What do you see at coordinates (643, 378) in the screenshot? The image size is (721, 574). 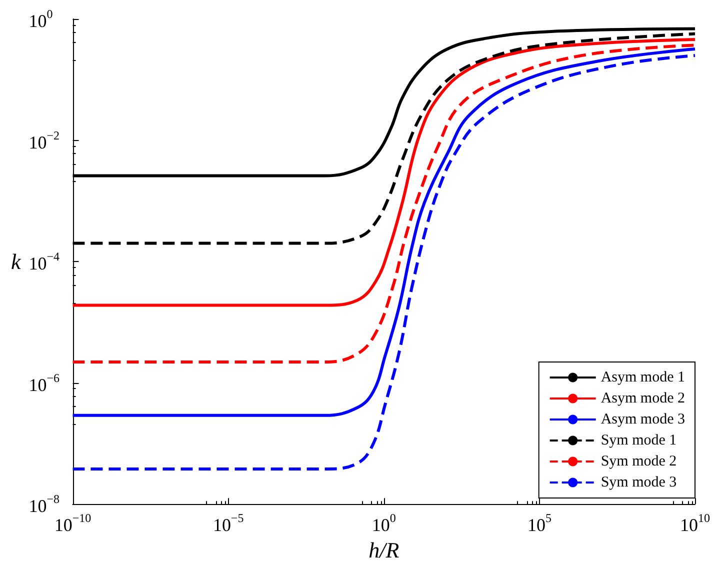 I see `legend-label: Asym mode 1` at bounding box center [643, 378].